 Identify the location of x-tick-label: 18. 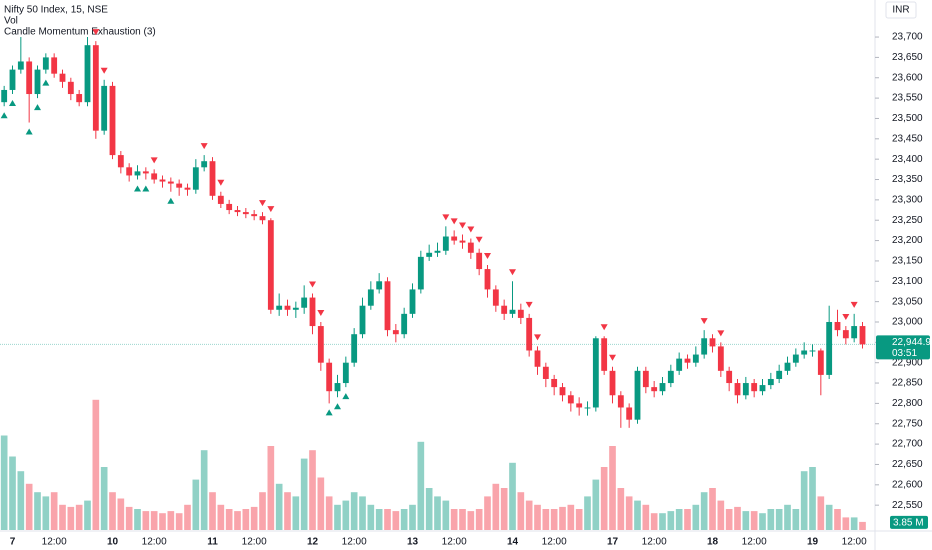
(713, 542).